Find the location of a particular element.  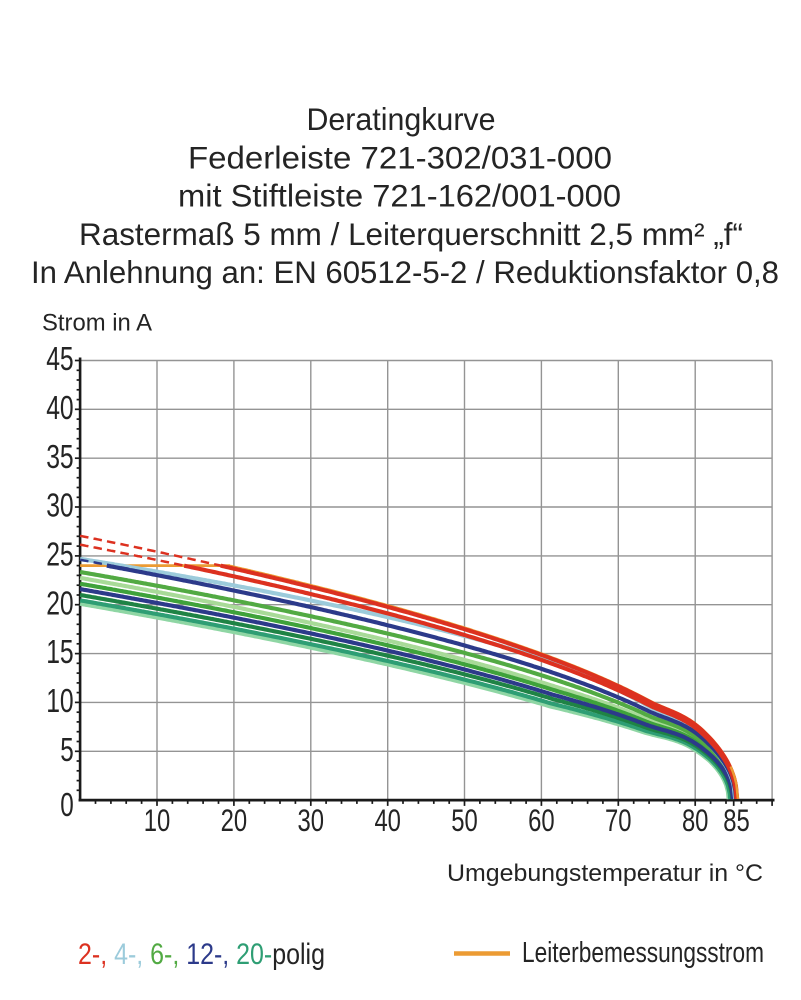

svg-text: 80 is located at coordinates (695, 820).